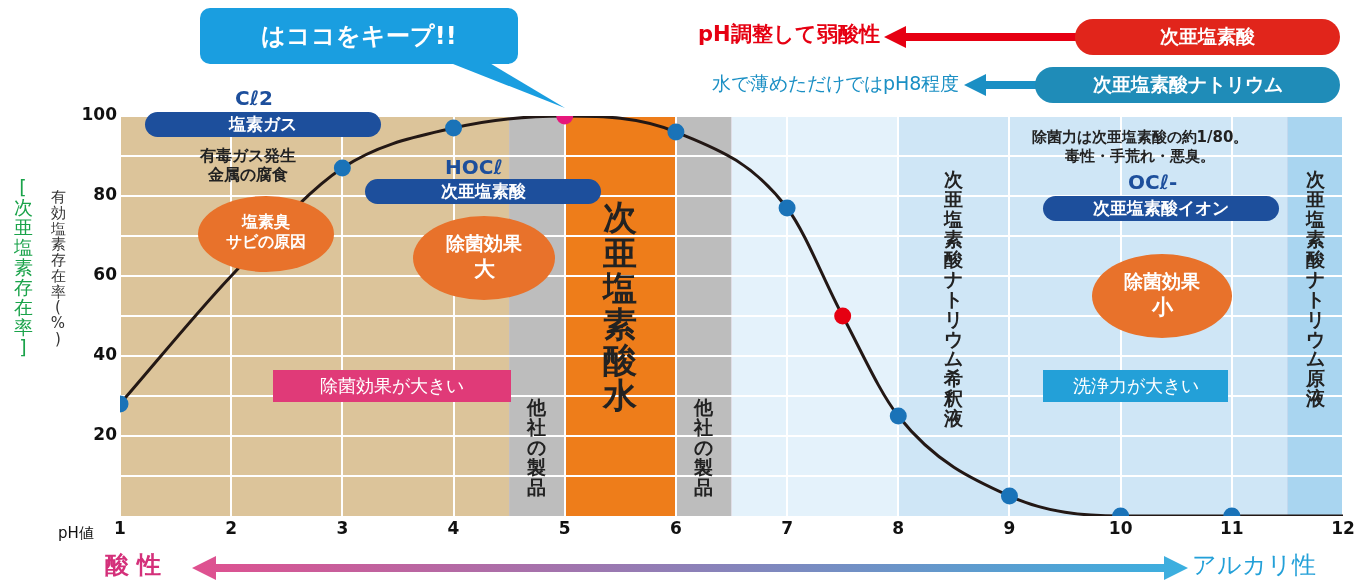 This screenshot has width=1364, height=581. Describe the element at coordinates (1120, 527) in the screenshot. I see `x-tick-label: 10` at that location.